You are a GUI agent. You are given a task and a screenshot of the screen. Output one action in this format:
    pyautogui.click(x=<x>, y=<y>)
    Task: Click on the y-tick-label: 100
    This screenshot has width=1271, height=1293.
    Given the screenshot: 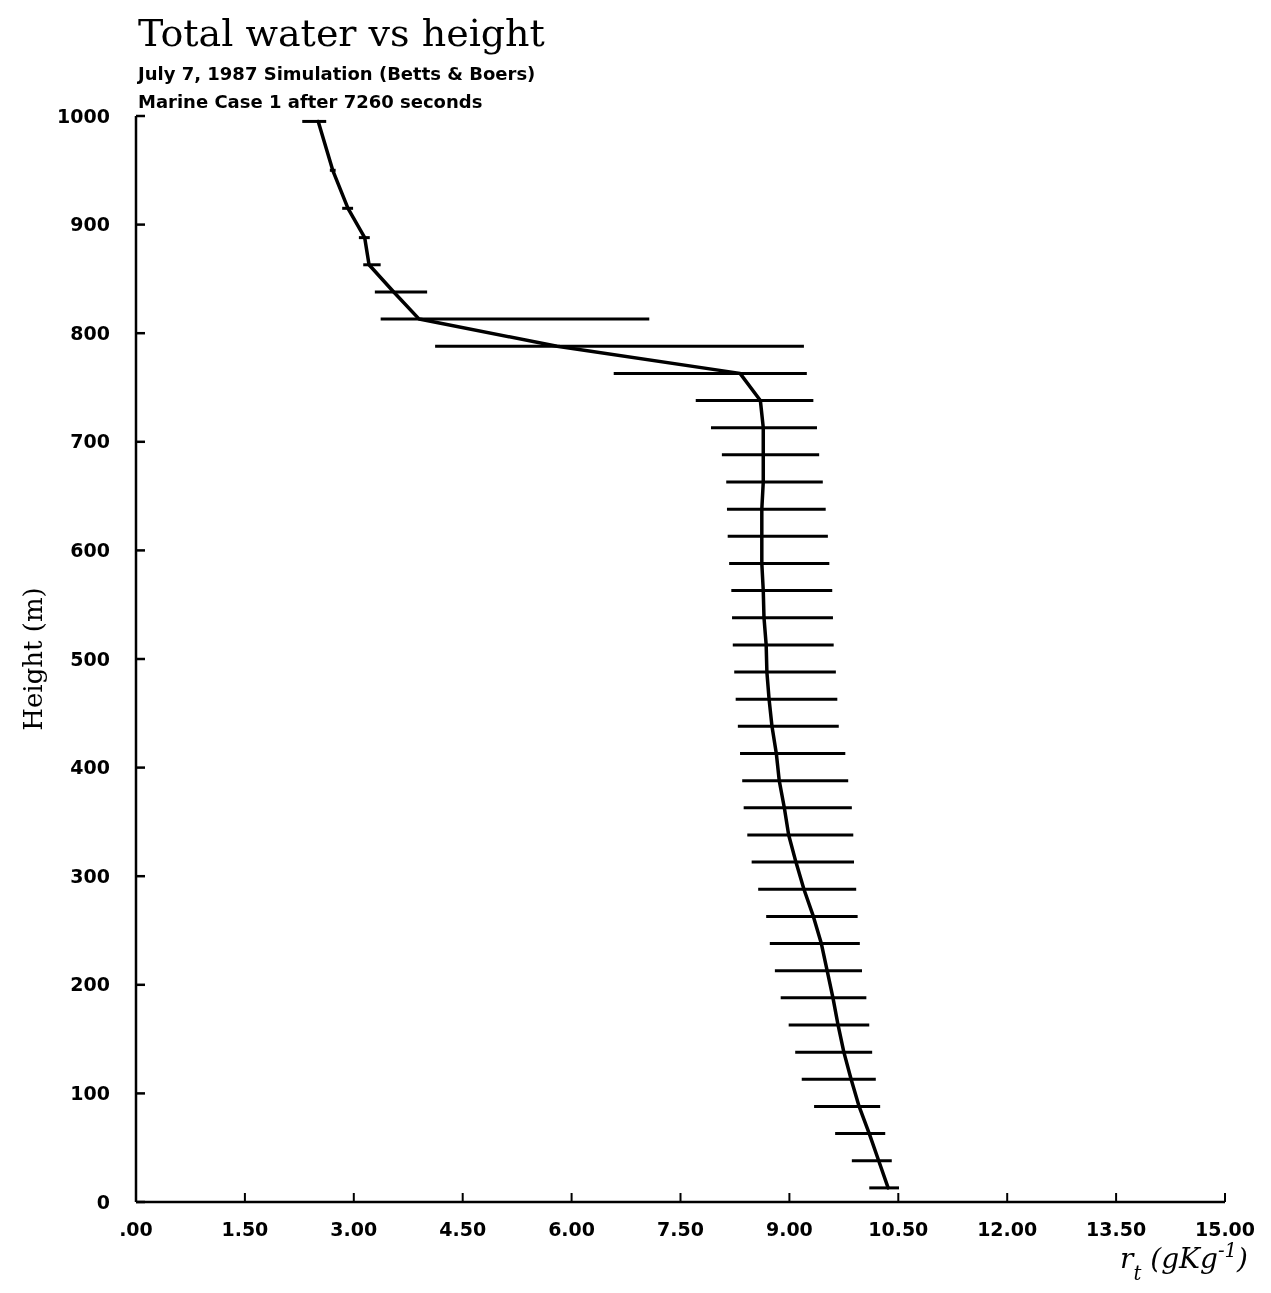 What is the action you would take?
    pyautogui.click(x=90, y=1093)
    